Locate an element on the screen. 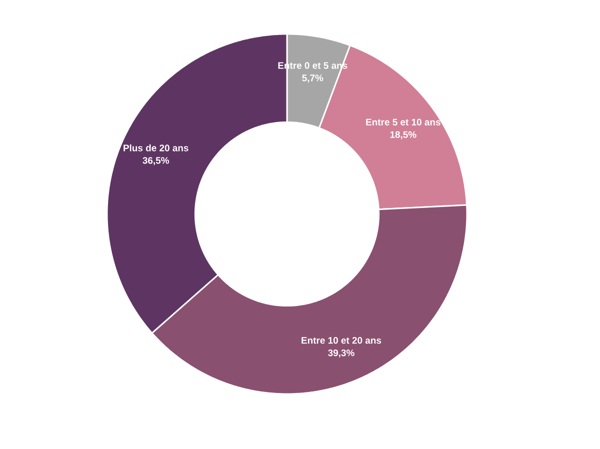 The image size is (600, 449). data-label: 39,3% is located at coordinates (341, 353).